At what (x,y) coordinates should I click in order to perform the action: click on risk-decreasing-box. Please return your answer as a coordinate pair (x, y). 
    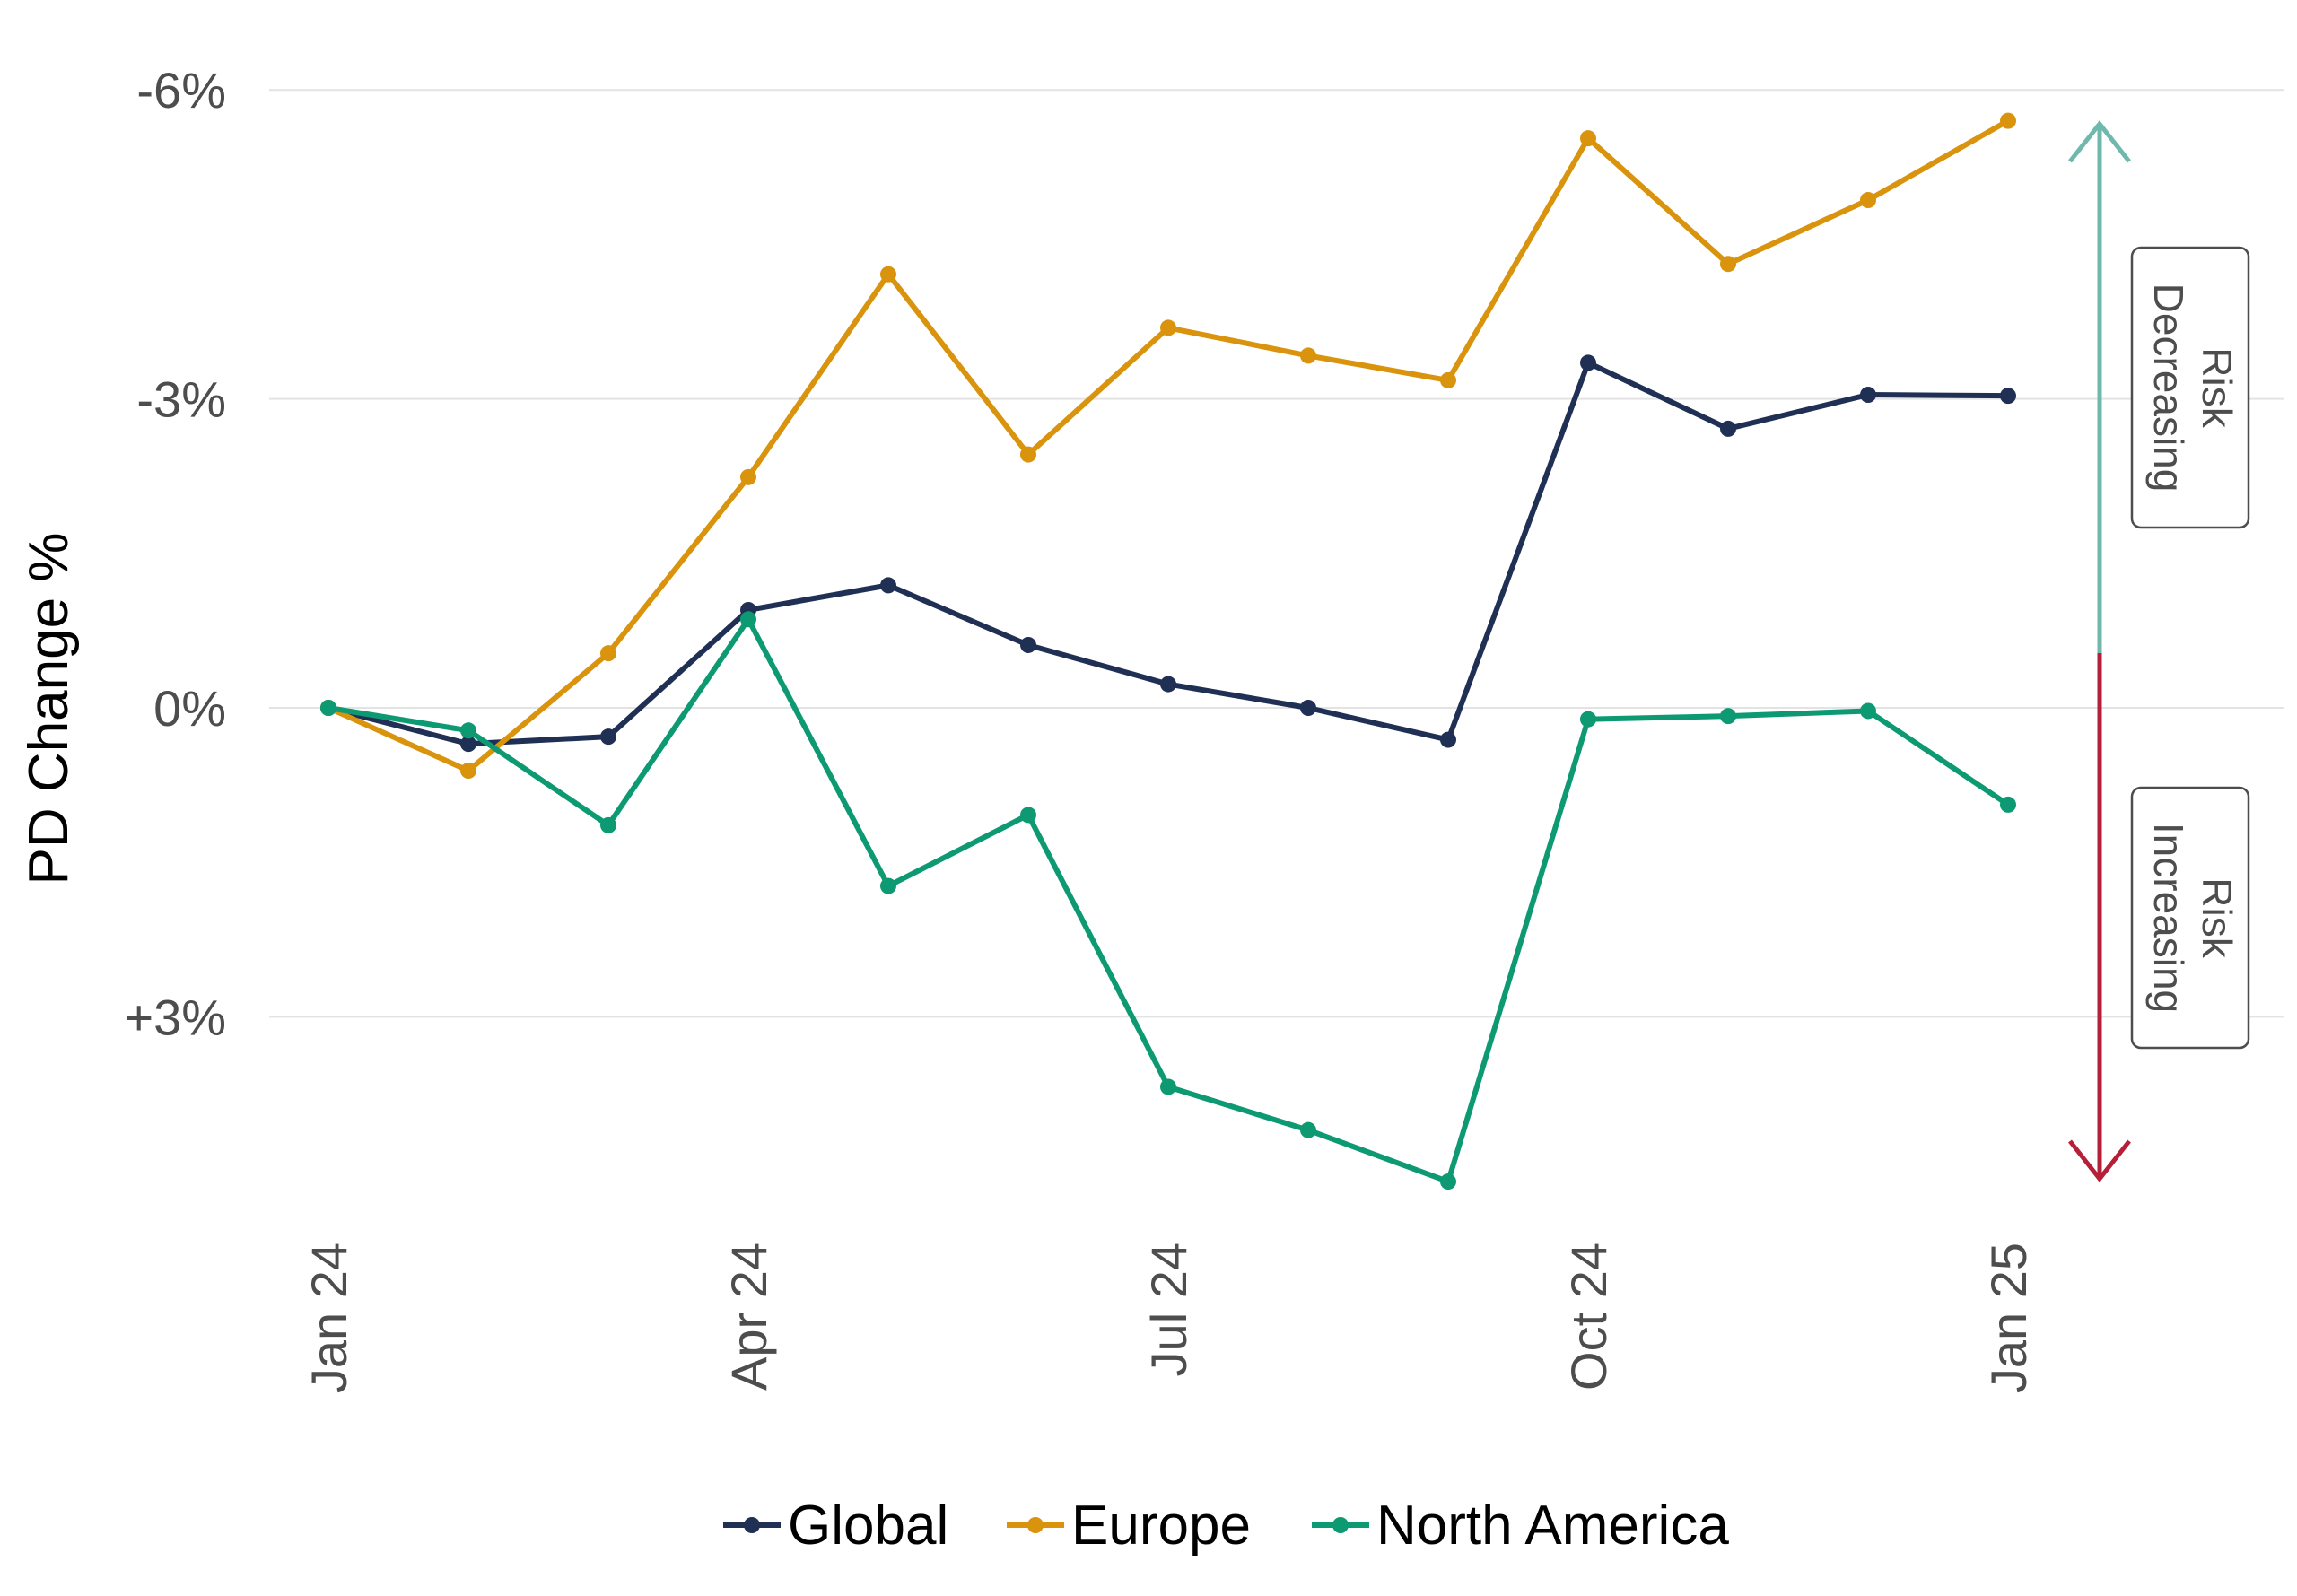
    Looking at the image, I should click on (2190, 387).